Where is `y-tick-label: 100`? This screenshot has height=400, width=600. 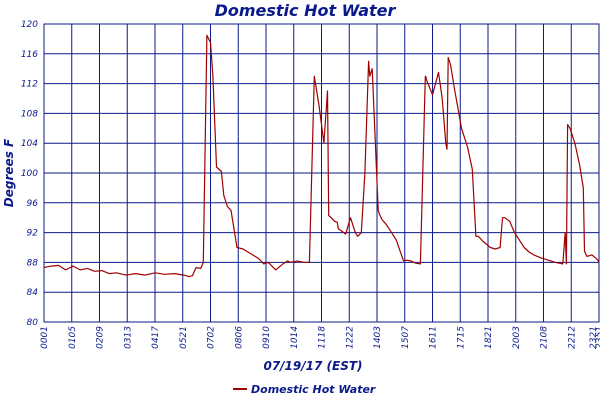
y-tick-label: 100 is located at coordinates (29, 174).